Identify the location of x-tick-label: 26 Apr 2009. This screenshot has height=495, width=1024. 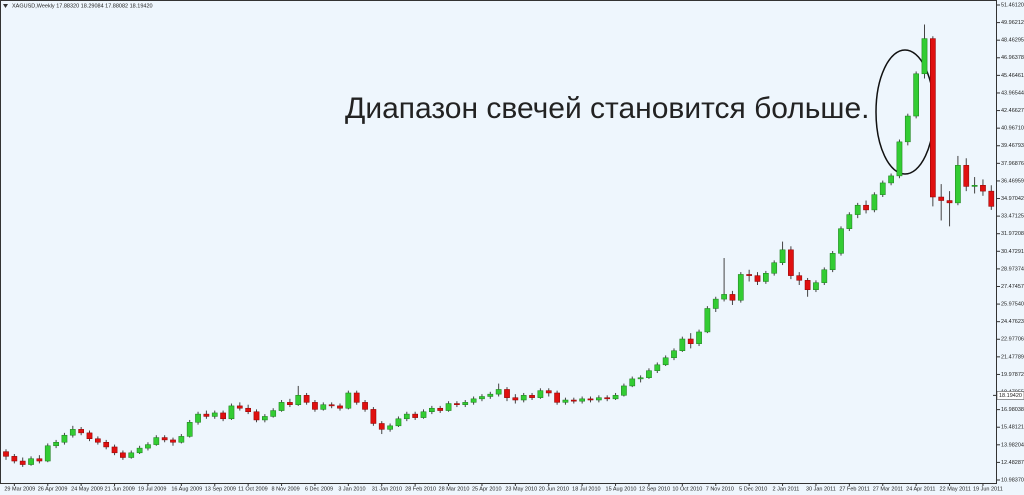
(53, 489).